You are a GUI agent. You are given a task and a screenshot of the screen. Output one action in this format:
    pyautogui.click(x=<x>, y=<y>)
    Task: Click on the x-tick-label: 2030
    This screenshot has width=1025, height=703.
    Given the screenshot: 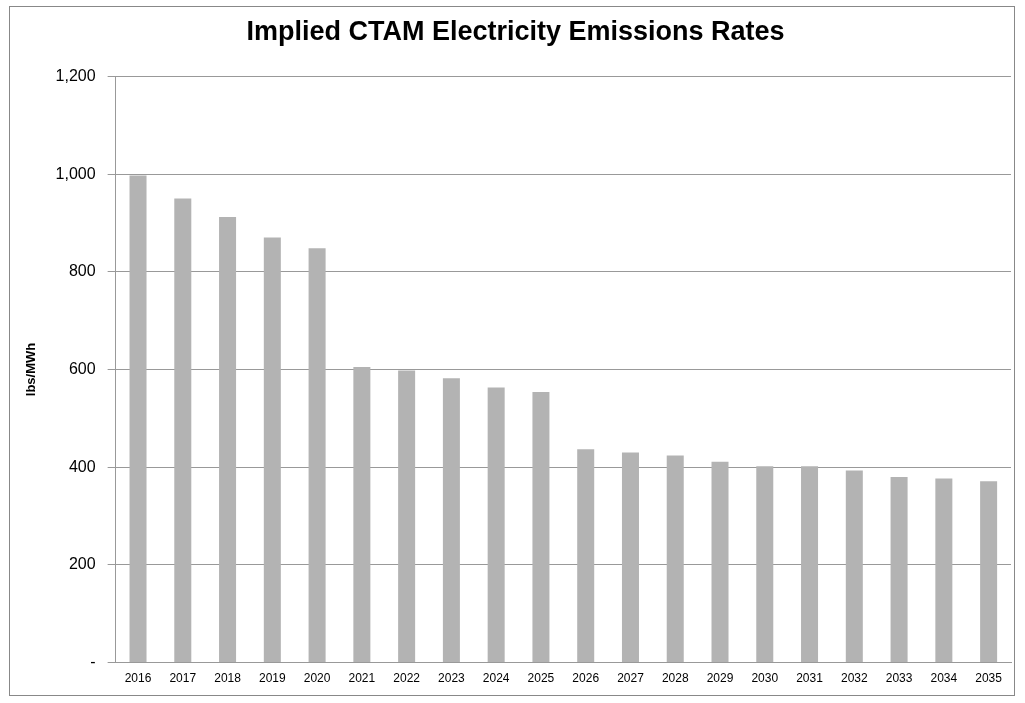 What is the action you would take?
    pyautogui.click(x=765, y=678)
    